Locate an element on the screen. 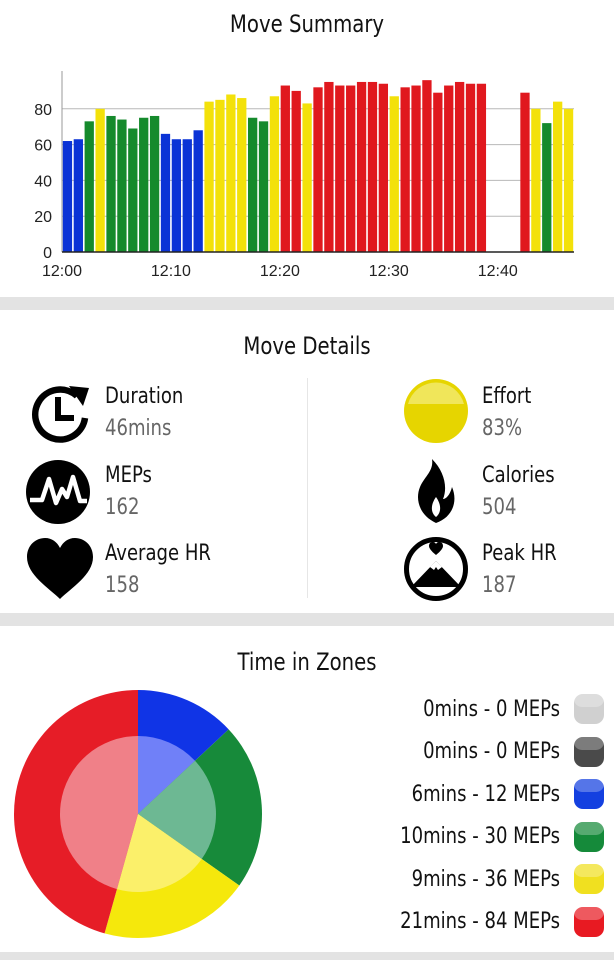 Image resolution: width=614 pixels, height=960 pixels. y-tick-label: 20 is located at coordinates (43, 217).